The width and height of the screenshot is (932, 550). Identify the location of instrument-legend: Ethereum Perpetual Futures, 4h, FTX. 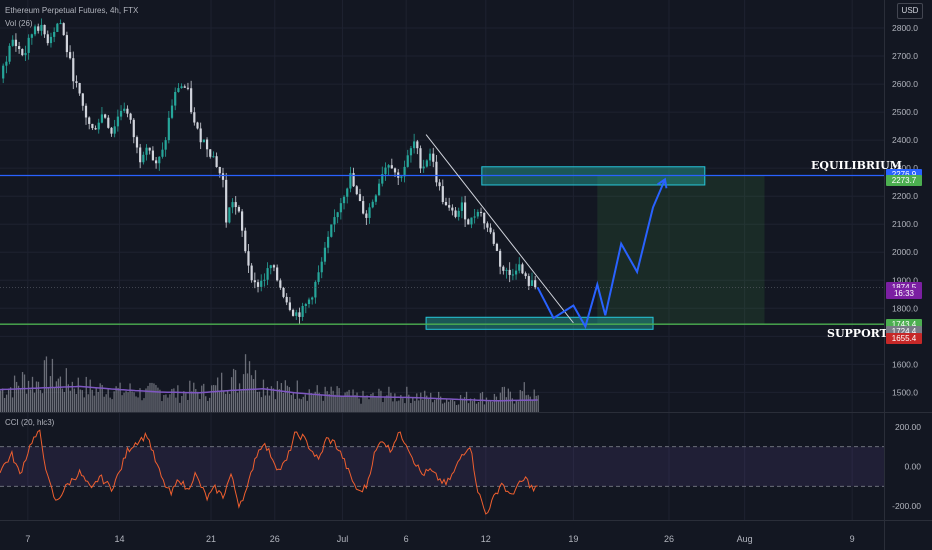
(72, 10).